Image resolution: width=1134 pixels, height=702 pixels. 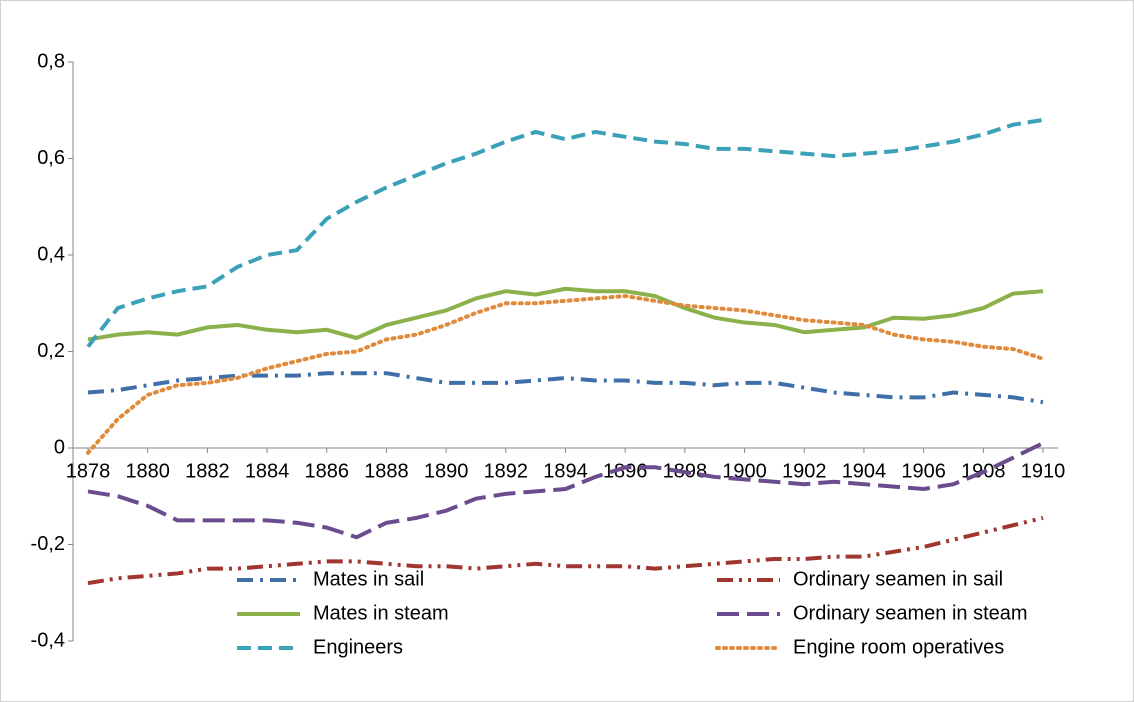 What do you see at coordinates (48, 544) in the screenshot?
I see `y-tick-label: -0,2` at bounding box center [48, 544].